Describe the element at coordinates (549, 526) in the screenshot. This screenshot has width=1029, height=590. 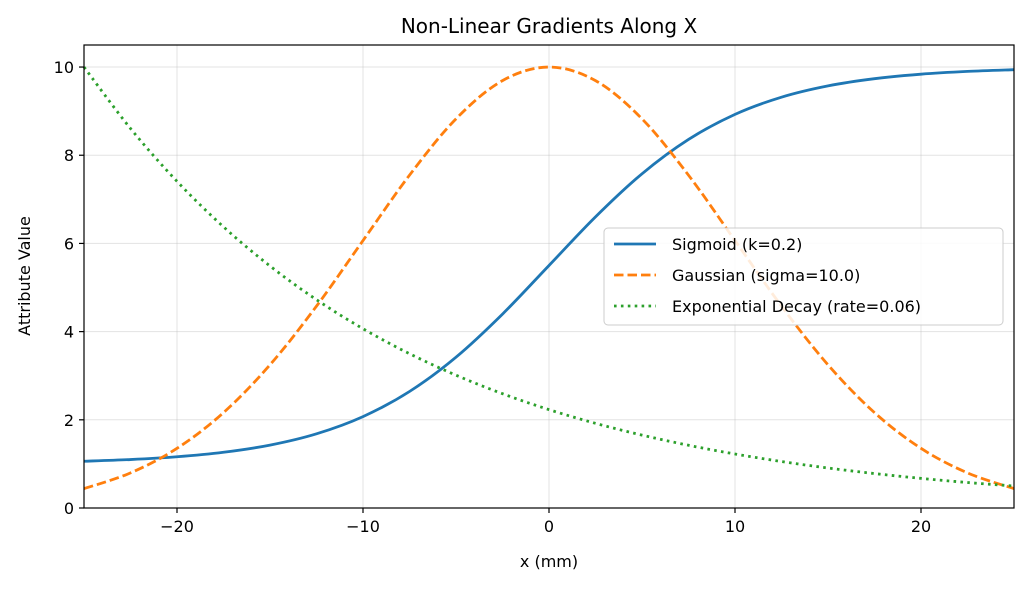
I see `x-tick-label: 0` at that location.